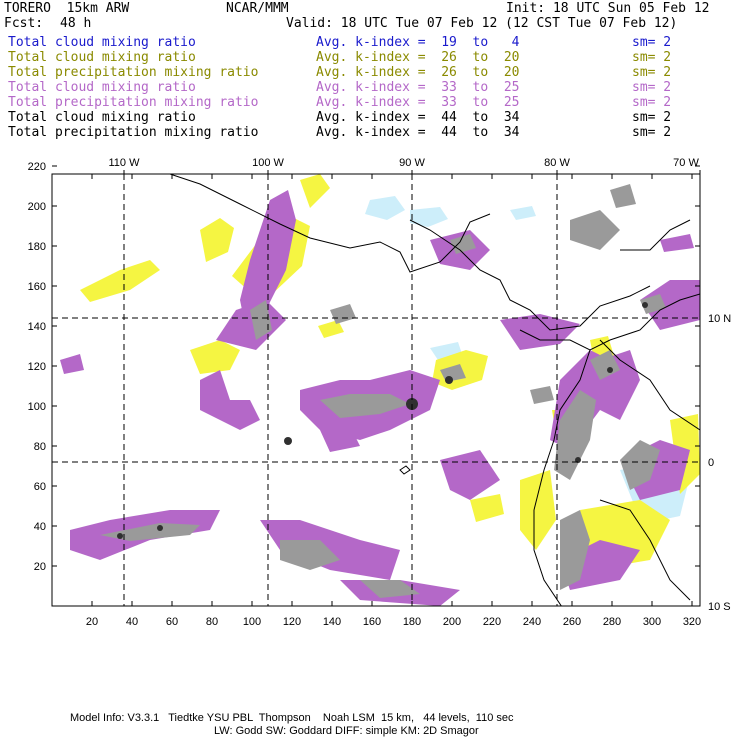  Describe the element at coordinates (418, 42) in the screenshot. I see `legend-kindex: Avg. k-index = 19 to 4` at that location.